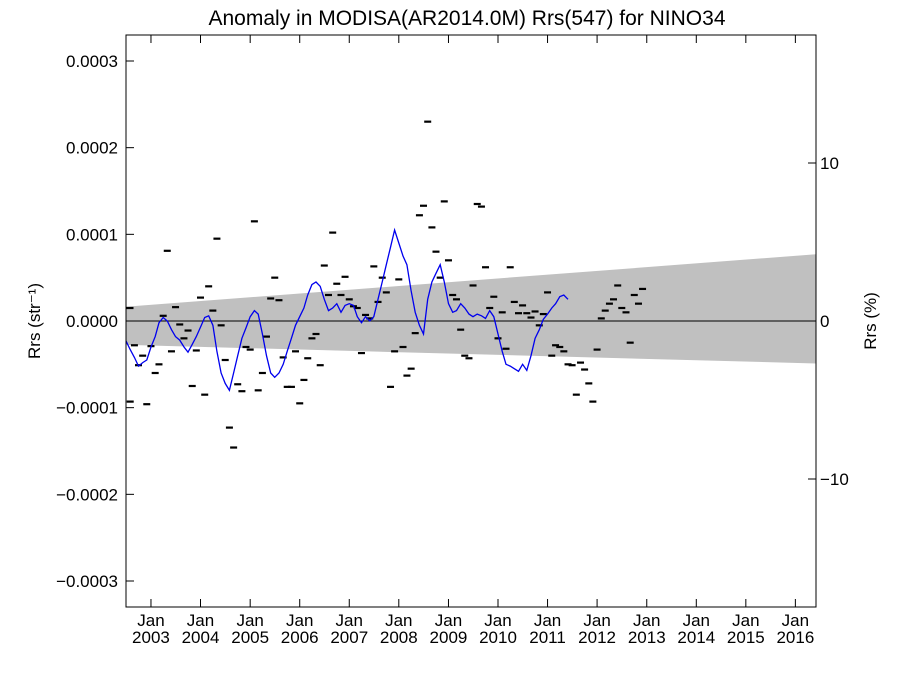  What do you see at coordinates (92, 61) in the screenshot?
I see `y-tick-label-left: 0.0003` at bounding box center [92, 61].